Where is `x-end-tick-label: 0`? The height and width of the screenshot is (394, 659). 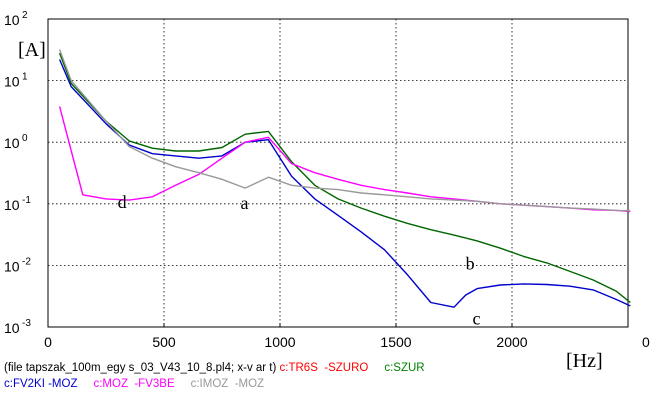
x-end-tick-label: 0 is located at coordinates (646, 342).